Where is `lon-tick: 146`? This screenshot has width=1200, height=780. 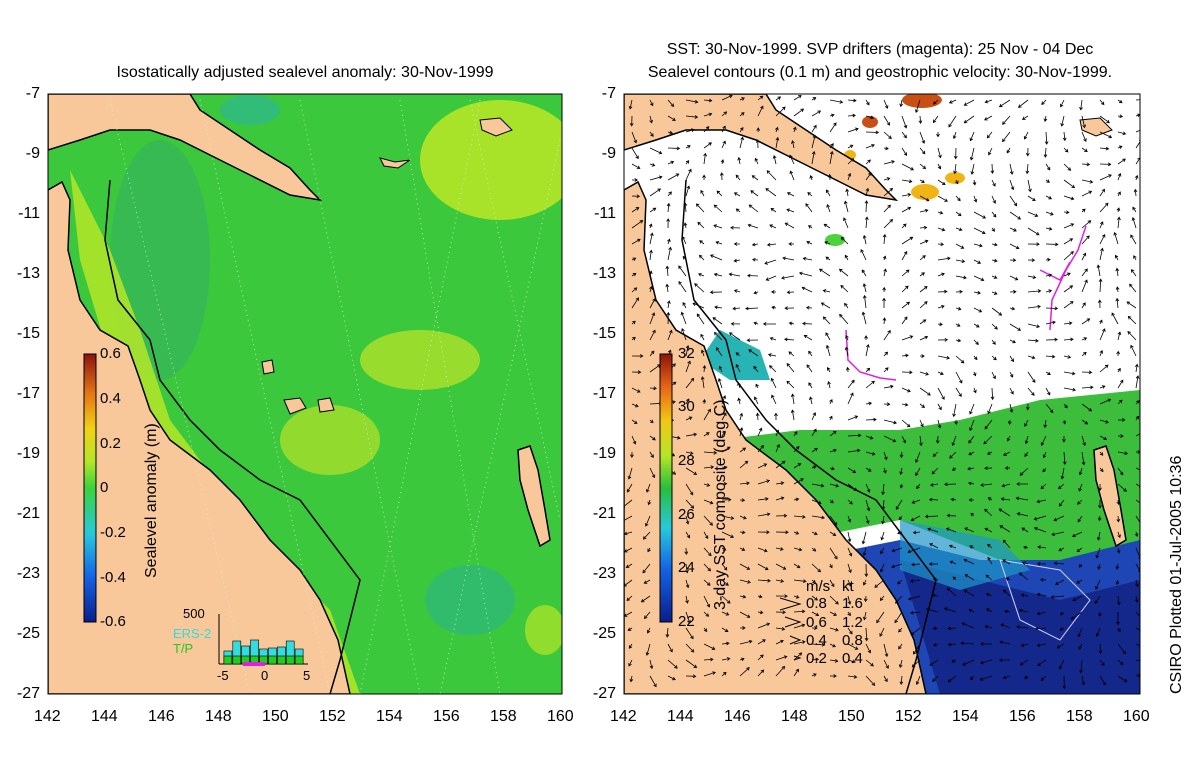
lon-tick: 146 is located at coordinates (161, 716).